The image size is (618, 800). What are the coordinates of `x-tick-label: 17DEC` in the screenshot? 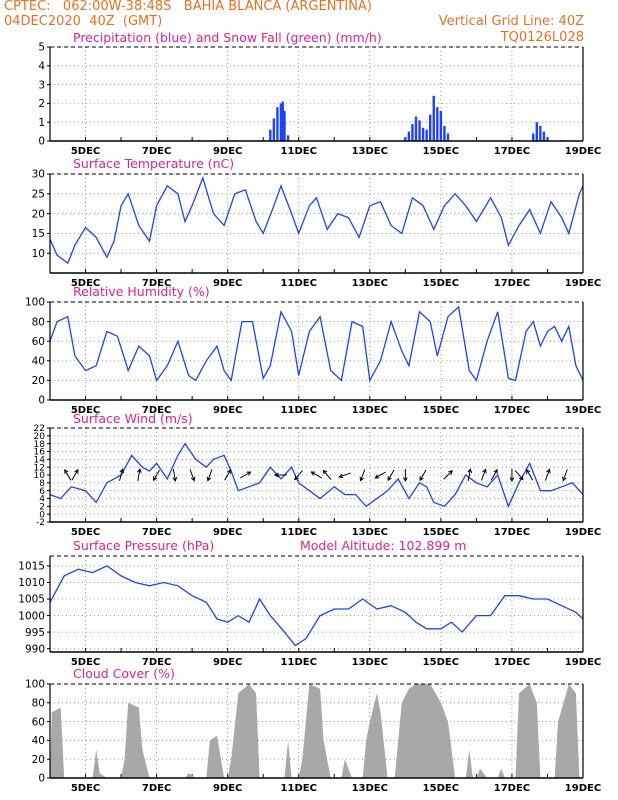 It's located at (512, 662).